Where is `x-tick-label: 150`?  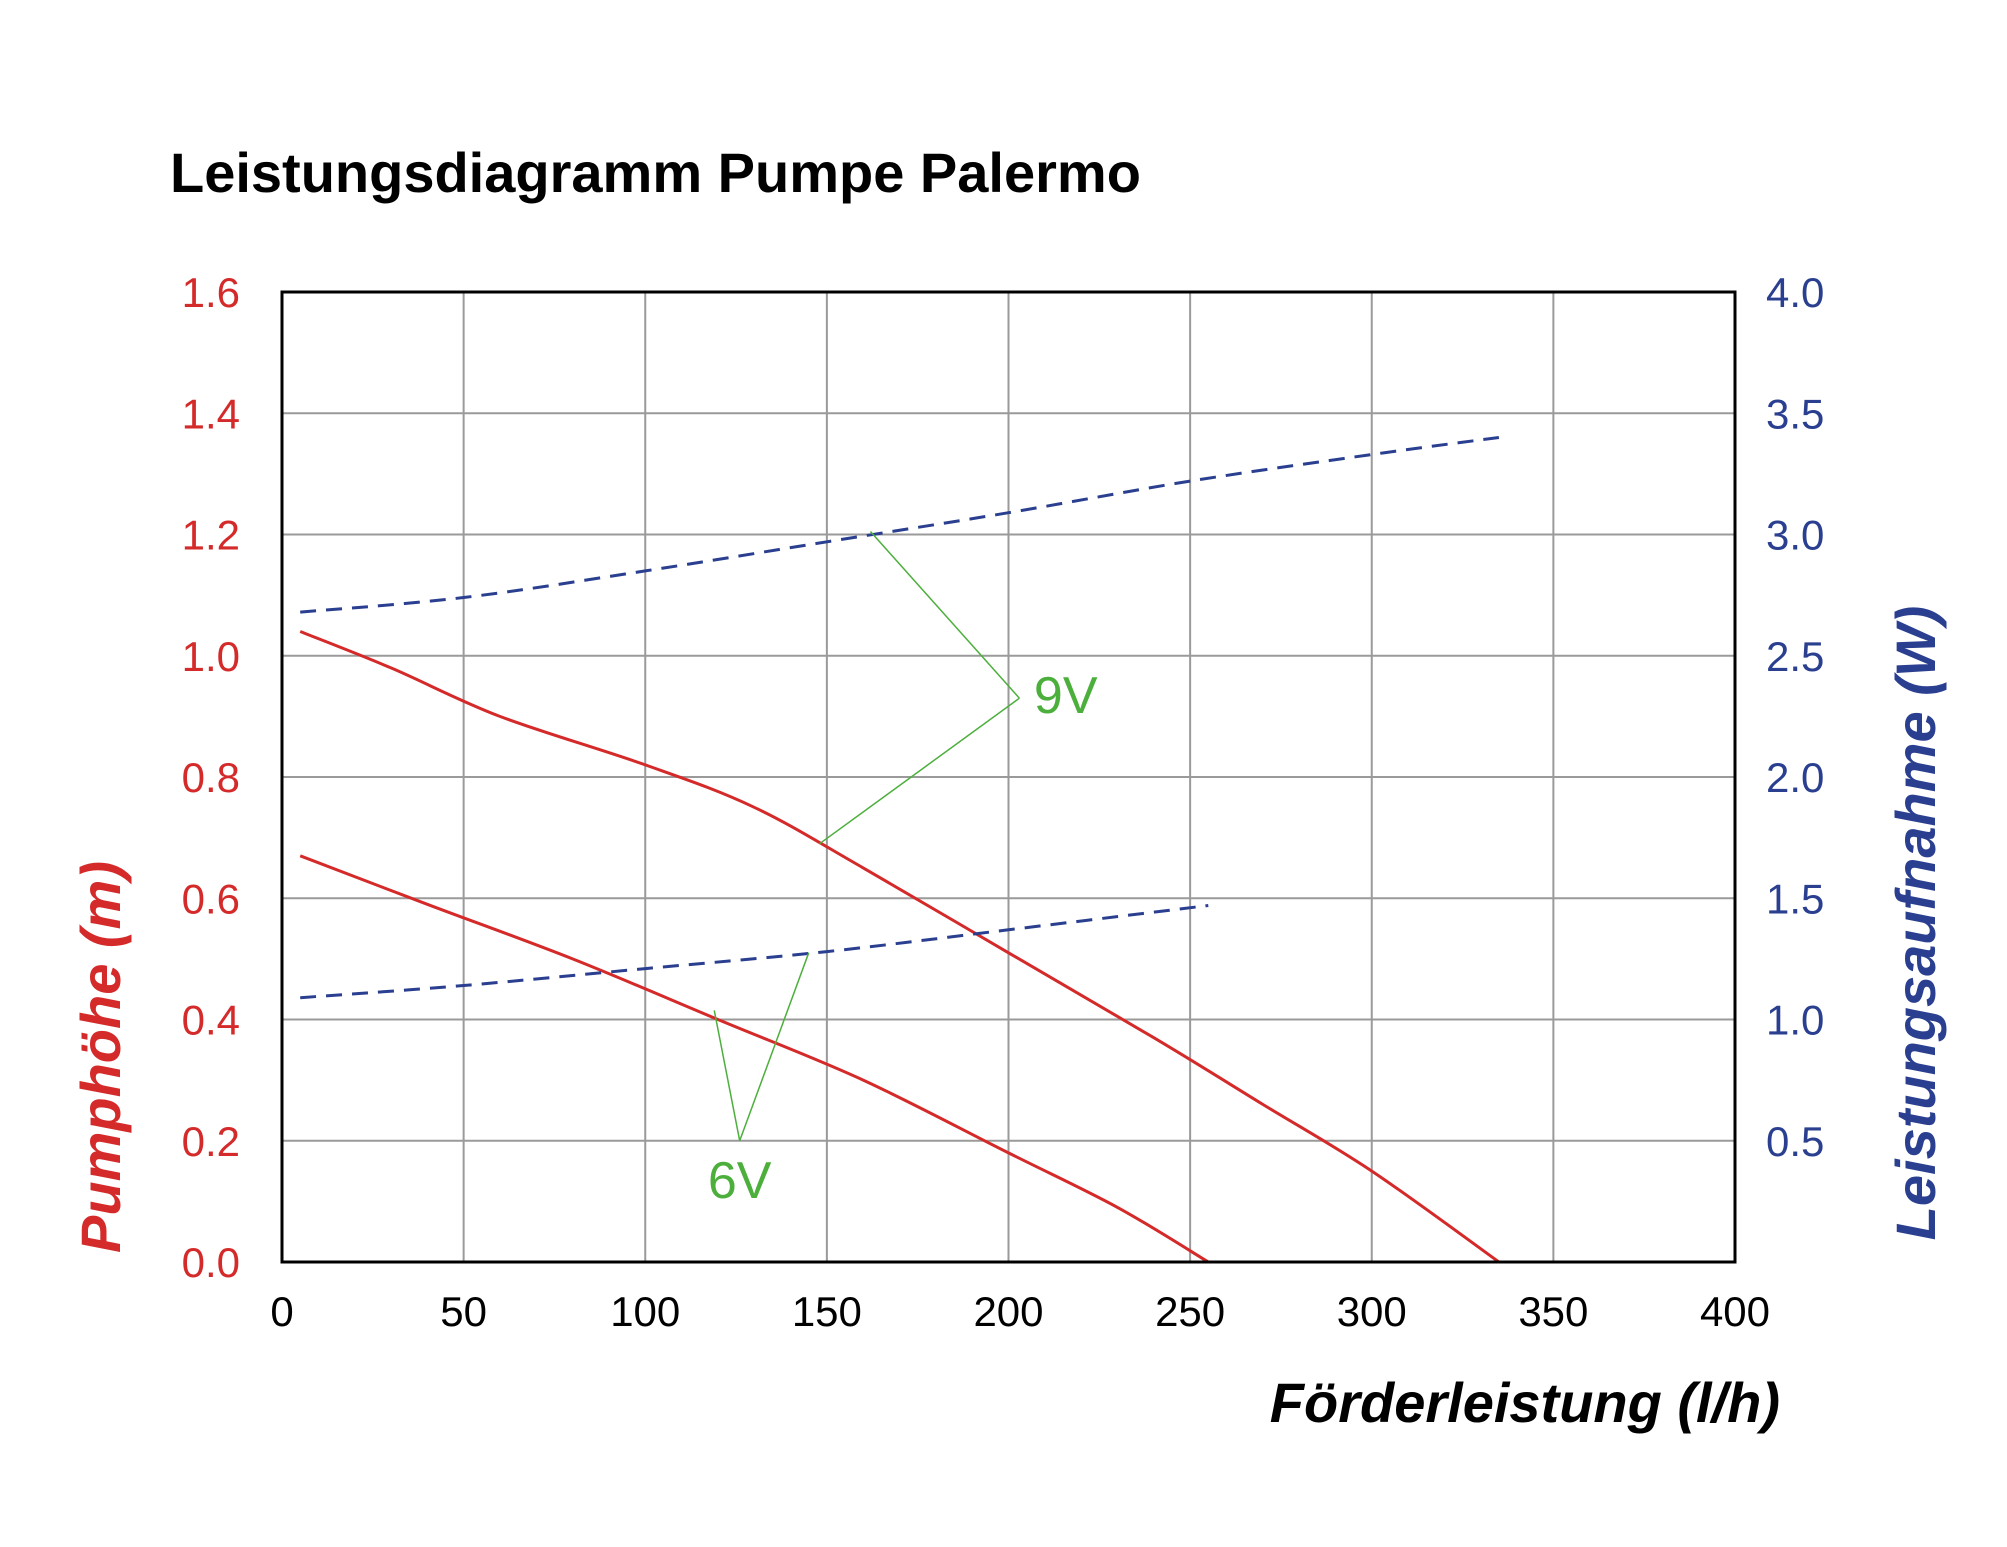
x-tick-label: 150 is located at coordinates (827, 1311).